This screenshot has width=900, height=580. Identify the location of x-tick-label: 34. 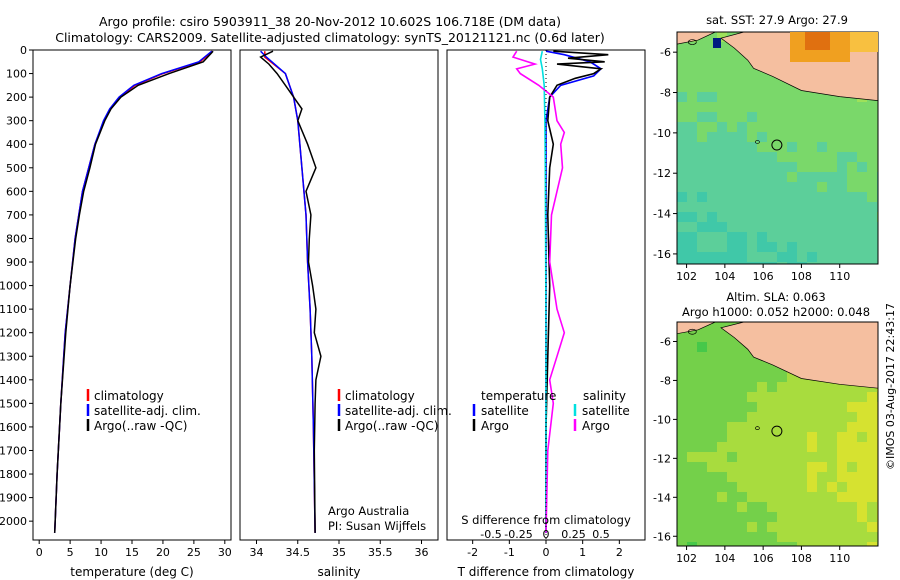
(257, 552).